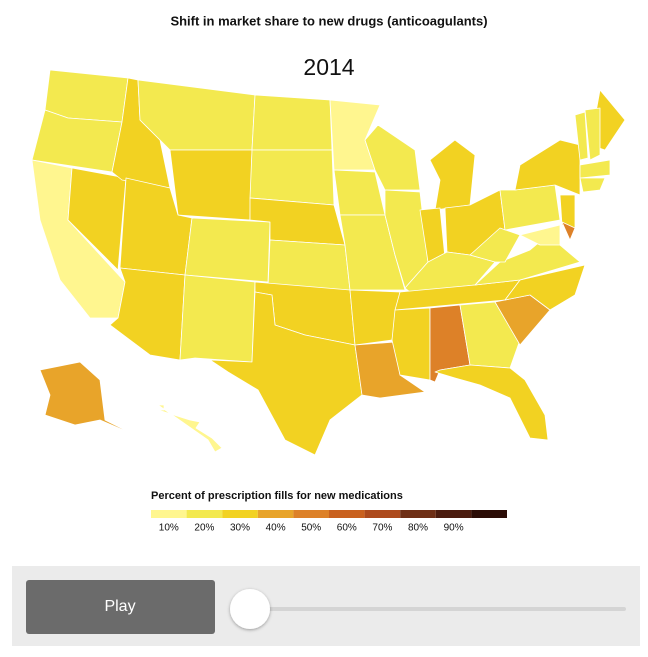 Image resolution: width=648 pixels, height=657 pixels. What do you see at coordinates (382, 528) in the screenshot?
I see `legend-tick-label: 70%` at bounding box center [382, 528].